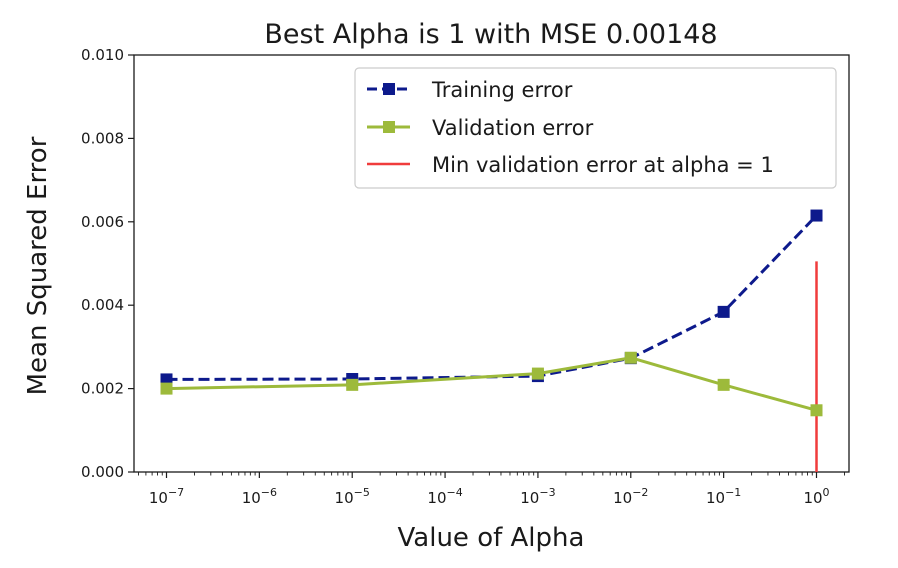 The height and width of the screenshot is (568, 898). I want to click on legend-label-1: Validation error, so click(513, 128).